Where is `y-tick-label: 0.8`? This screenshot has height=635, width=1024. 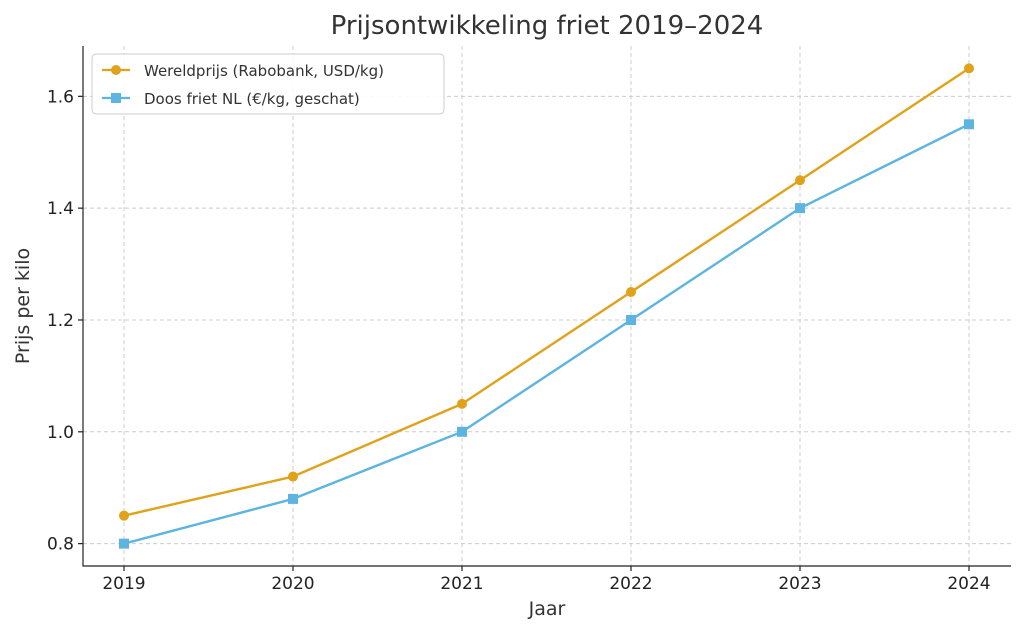
y-tick-label: 0.8 is located at coordinates (60, 545).